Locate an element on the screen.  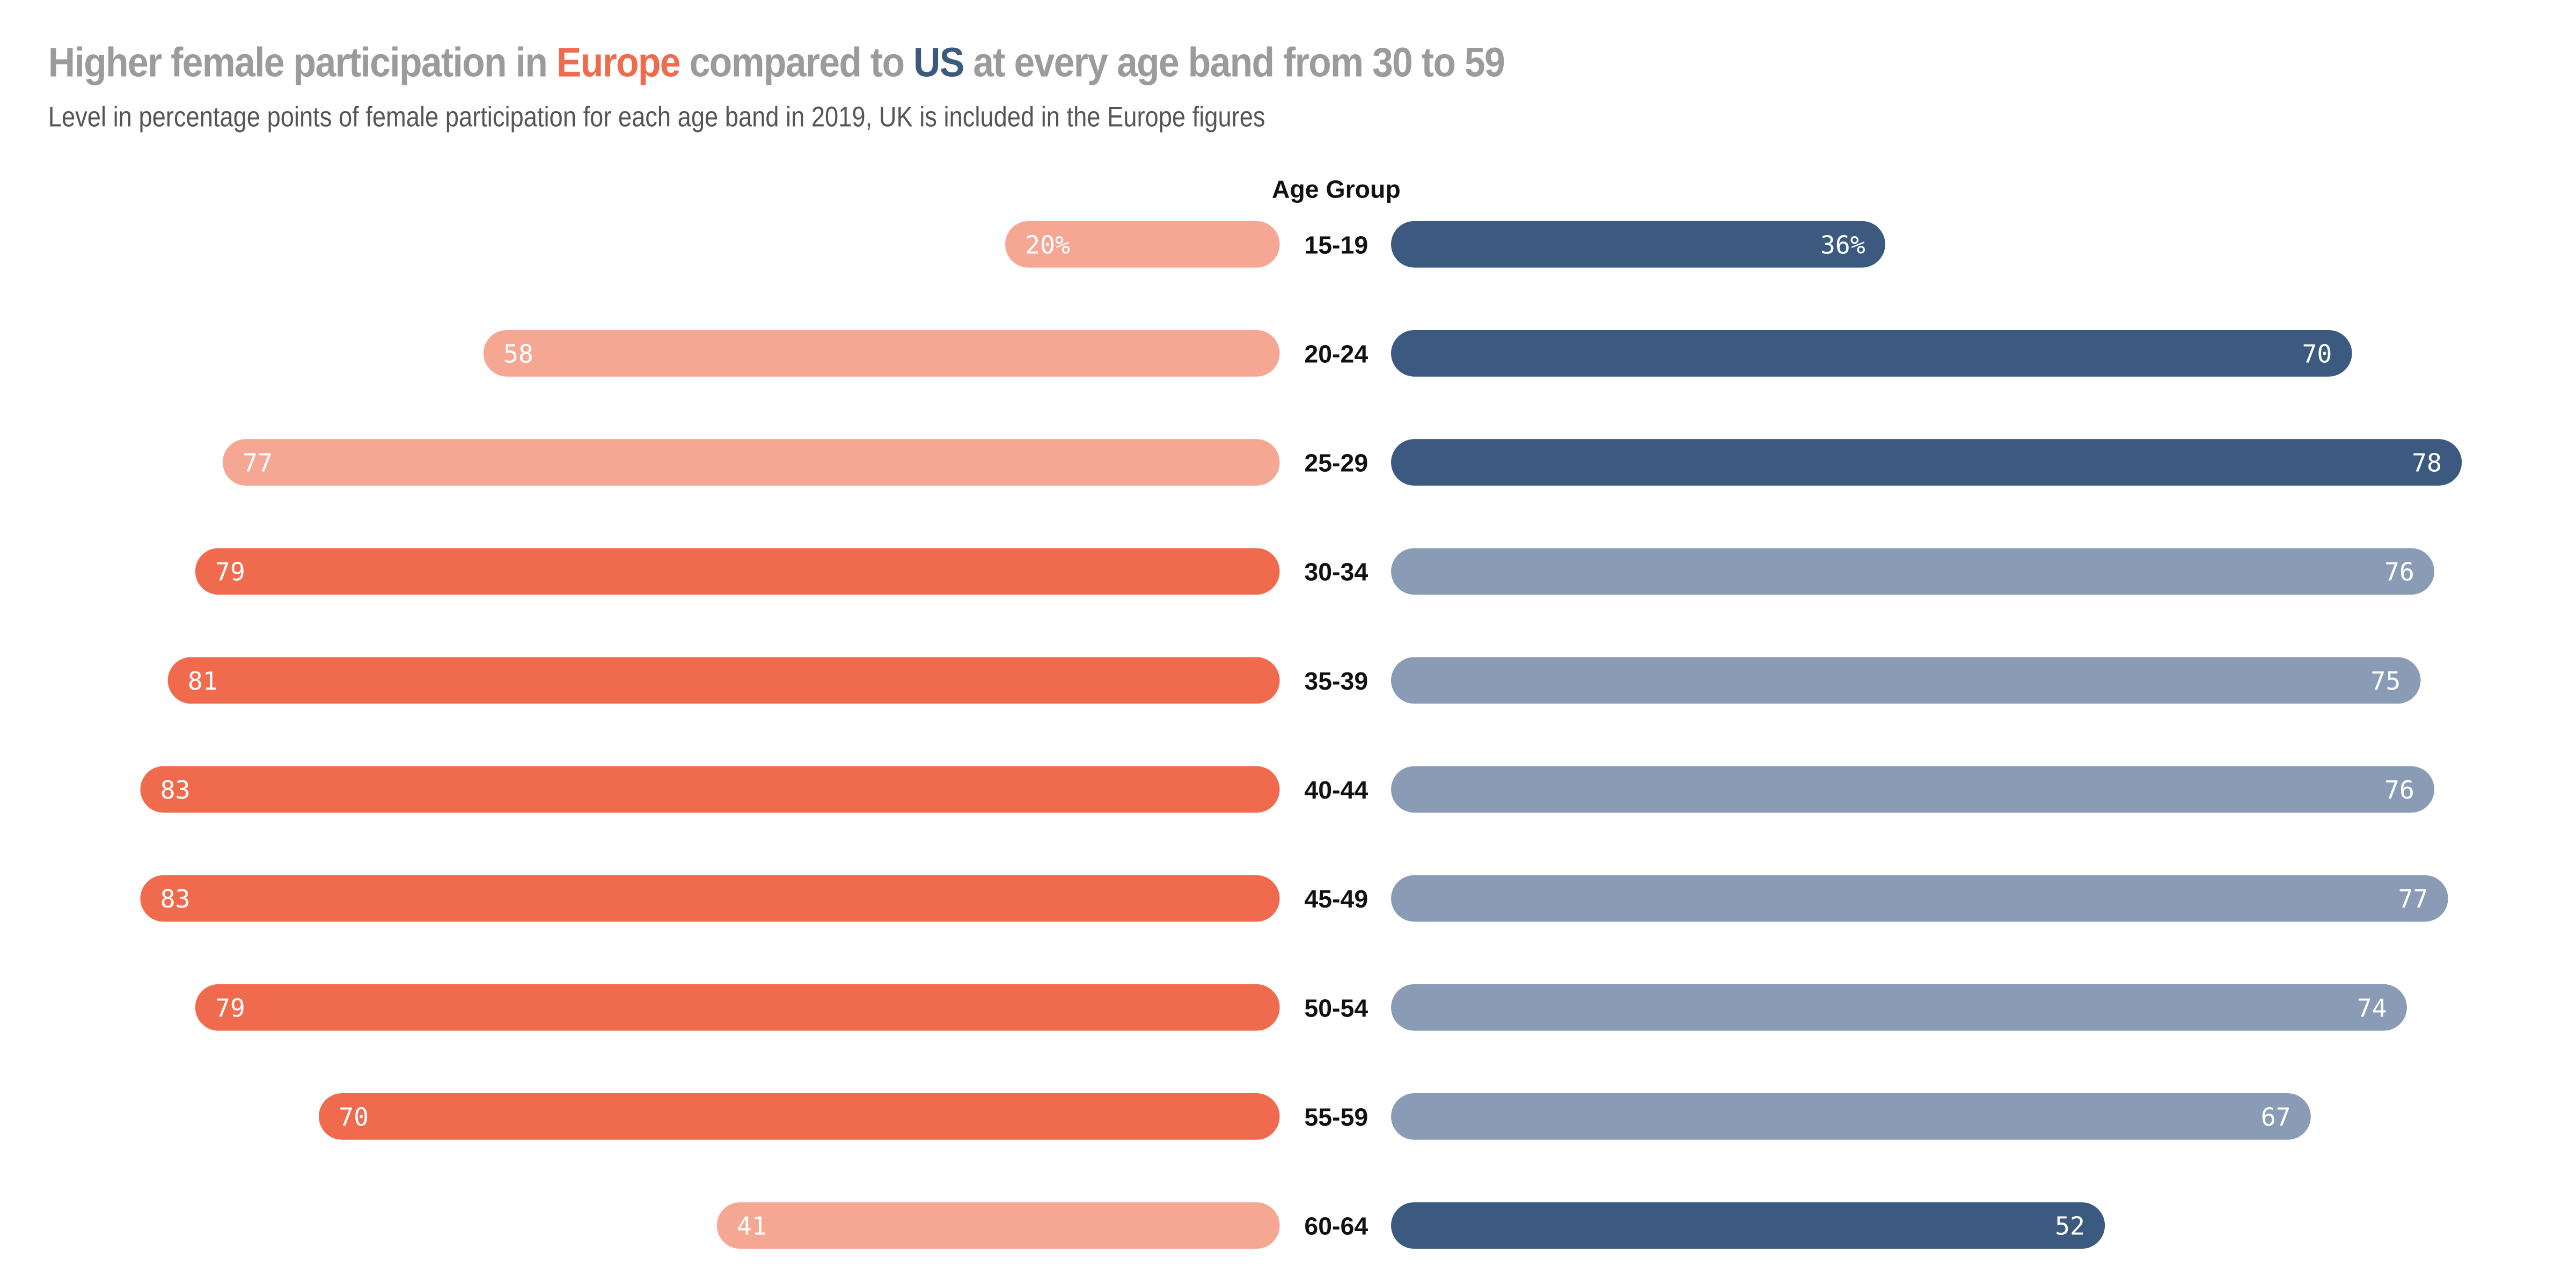
europe-value-label-40-44: 83 is located at coordinates (175, 789).